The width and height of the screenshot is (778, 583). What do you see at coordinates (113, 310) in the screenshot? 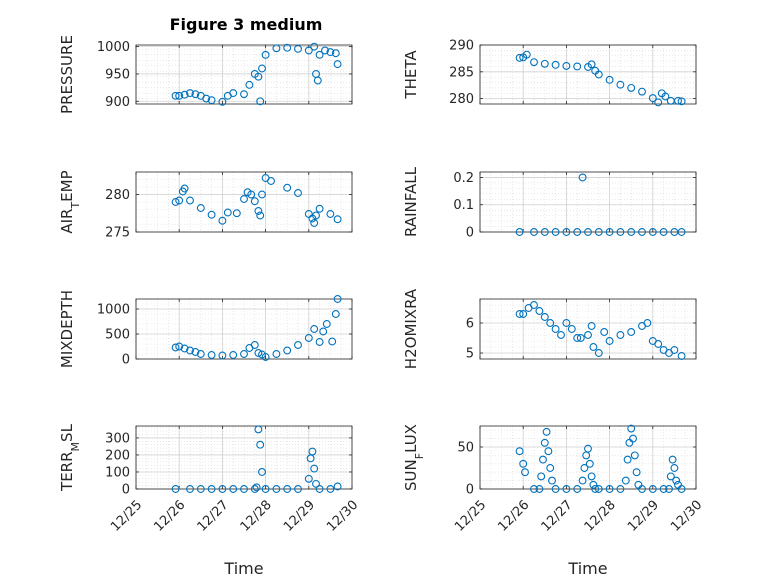
I see `y-tick-label: 1000` at bounding box center [113, 310].